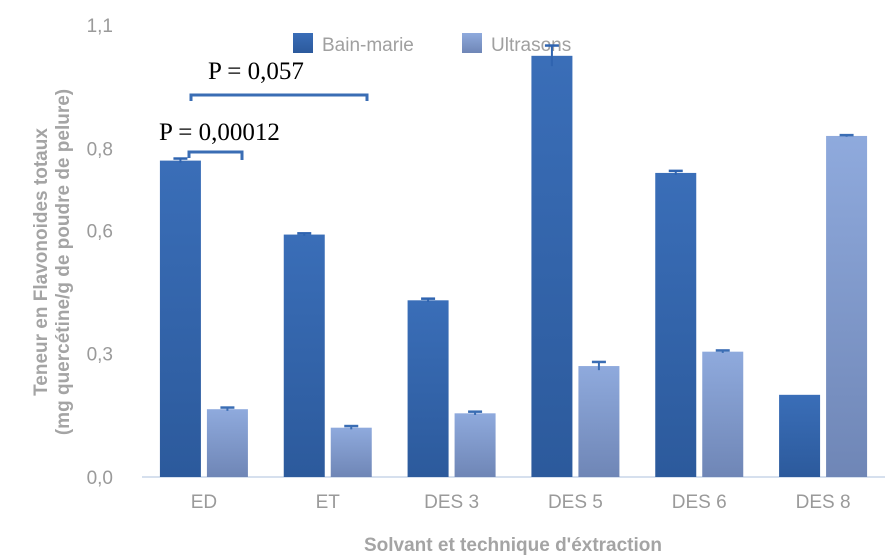 This screenshot has width=885, height=557. What do you see at coordinates (264, 109) in the screenshot?
I see `significance-annotations: P = 0,057 P = 0,00012` at bounding box center [264, 109].